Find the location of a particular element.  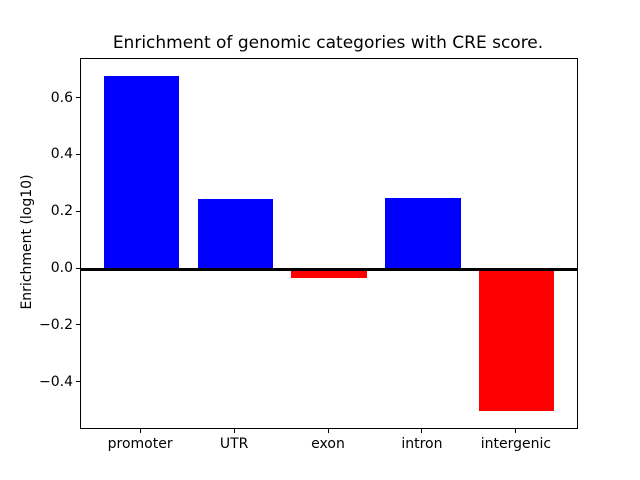

y-tick-label: 0.0 is located at coordinates (61, 268).